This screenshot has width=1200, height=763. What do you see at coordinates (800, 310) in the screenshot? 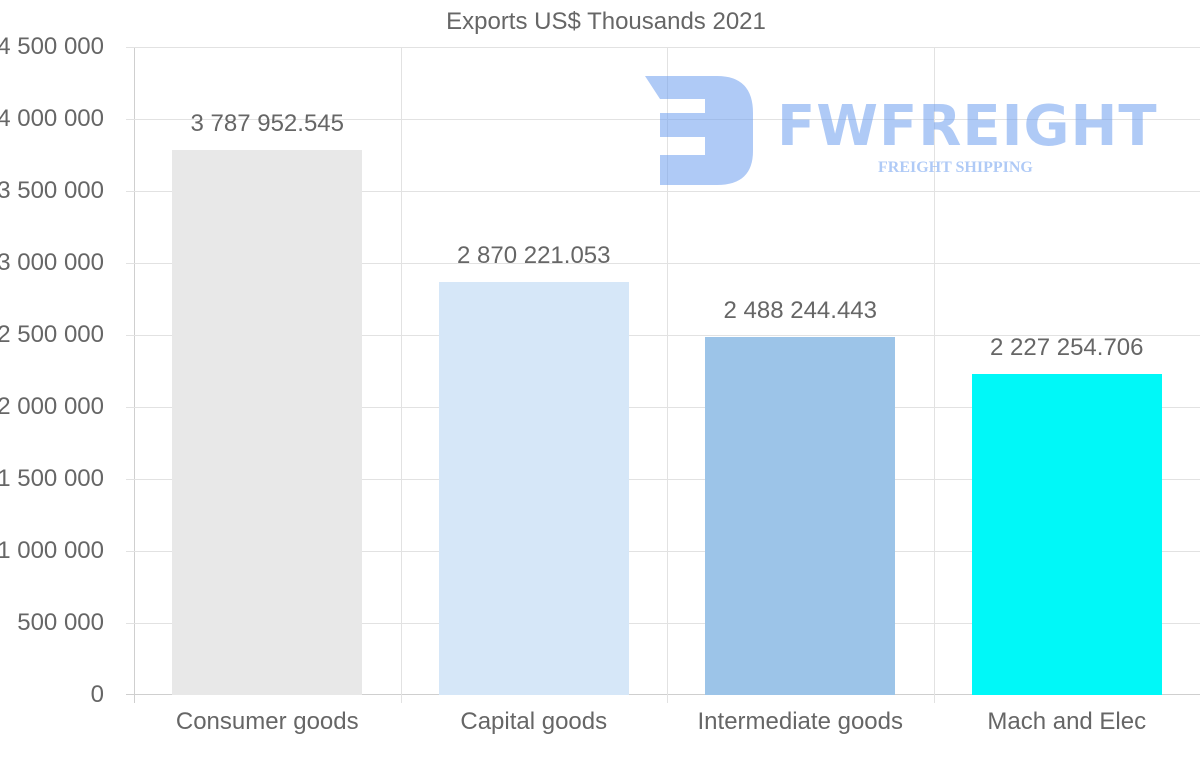
I see `bar-value-label: 2 488 244.443` at bounding box center [800, 310].